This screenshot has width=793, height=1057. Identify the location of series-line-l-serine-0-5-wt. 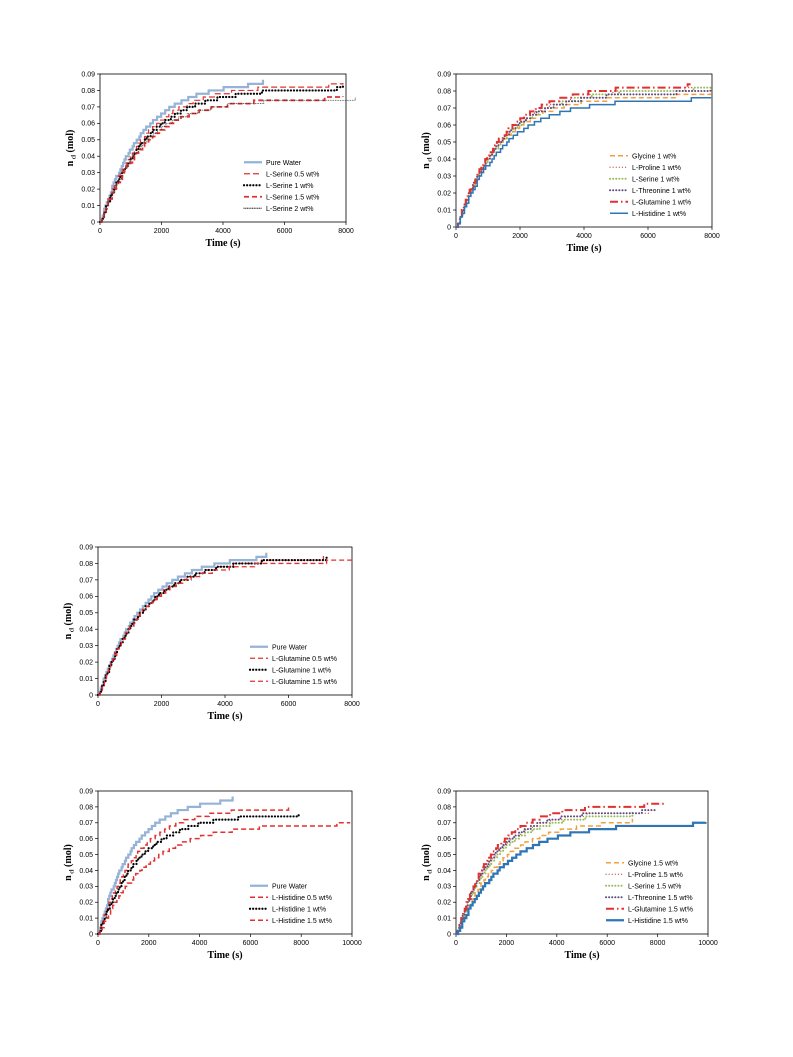
(222, 153).